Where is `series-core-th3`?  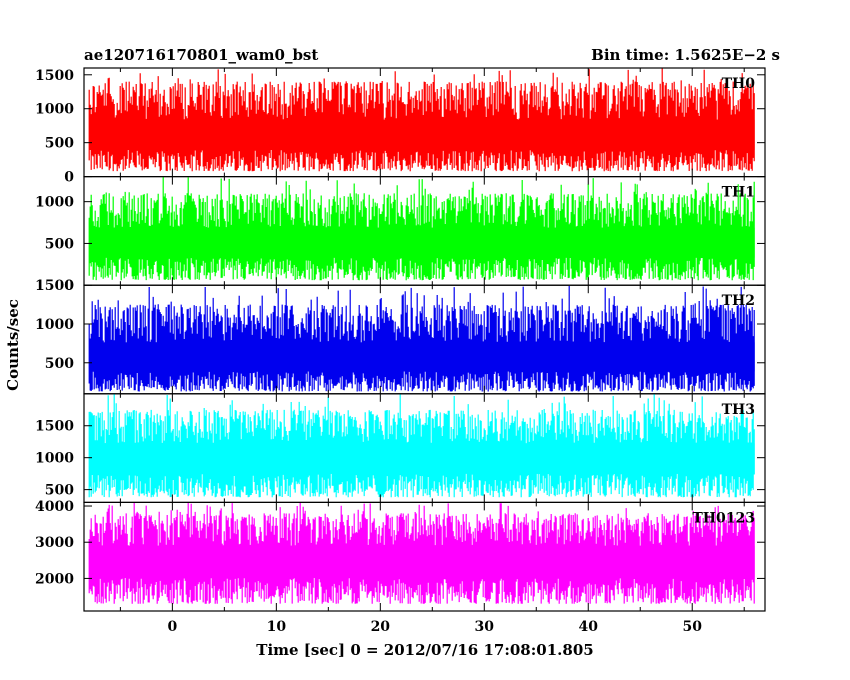 series-core-th3 is located at coordinates (422, 458).